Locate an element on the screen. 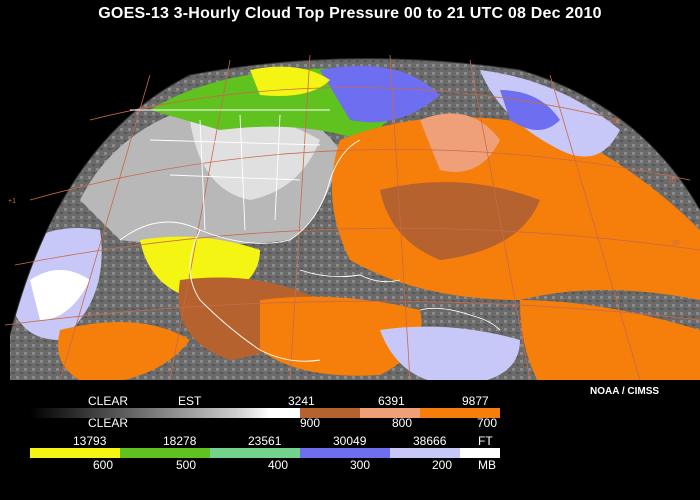  grid-tick-label: +1 is located at coordinates (12, 201).